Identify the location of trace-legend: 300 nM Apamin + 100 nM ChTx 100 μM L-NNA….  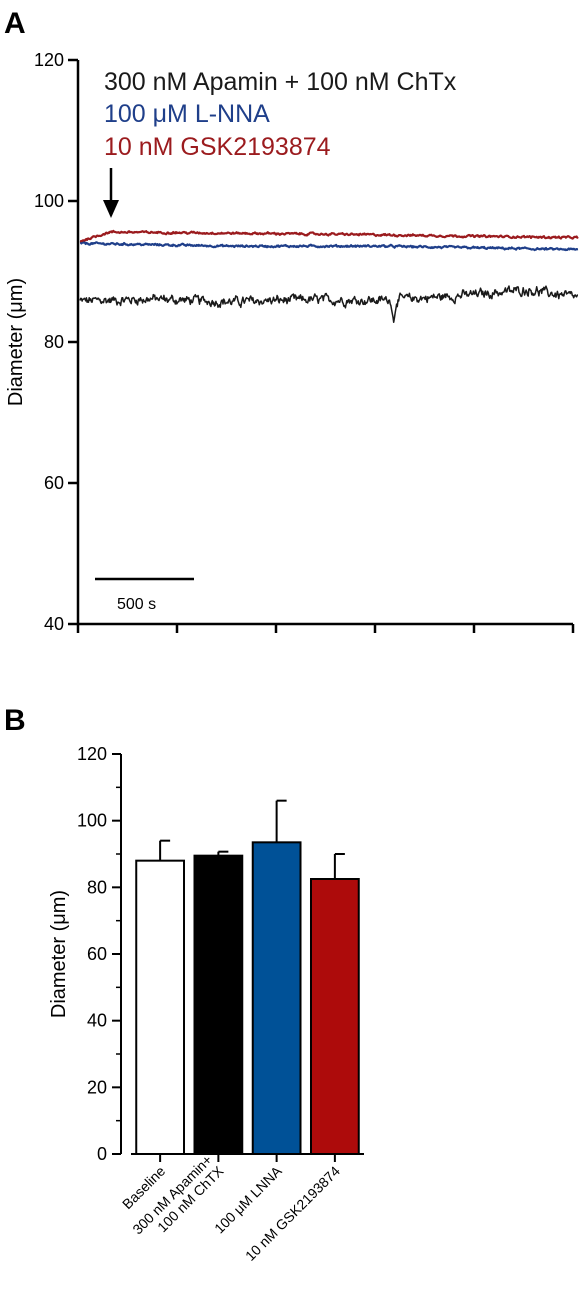
(280, 114).